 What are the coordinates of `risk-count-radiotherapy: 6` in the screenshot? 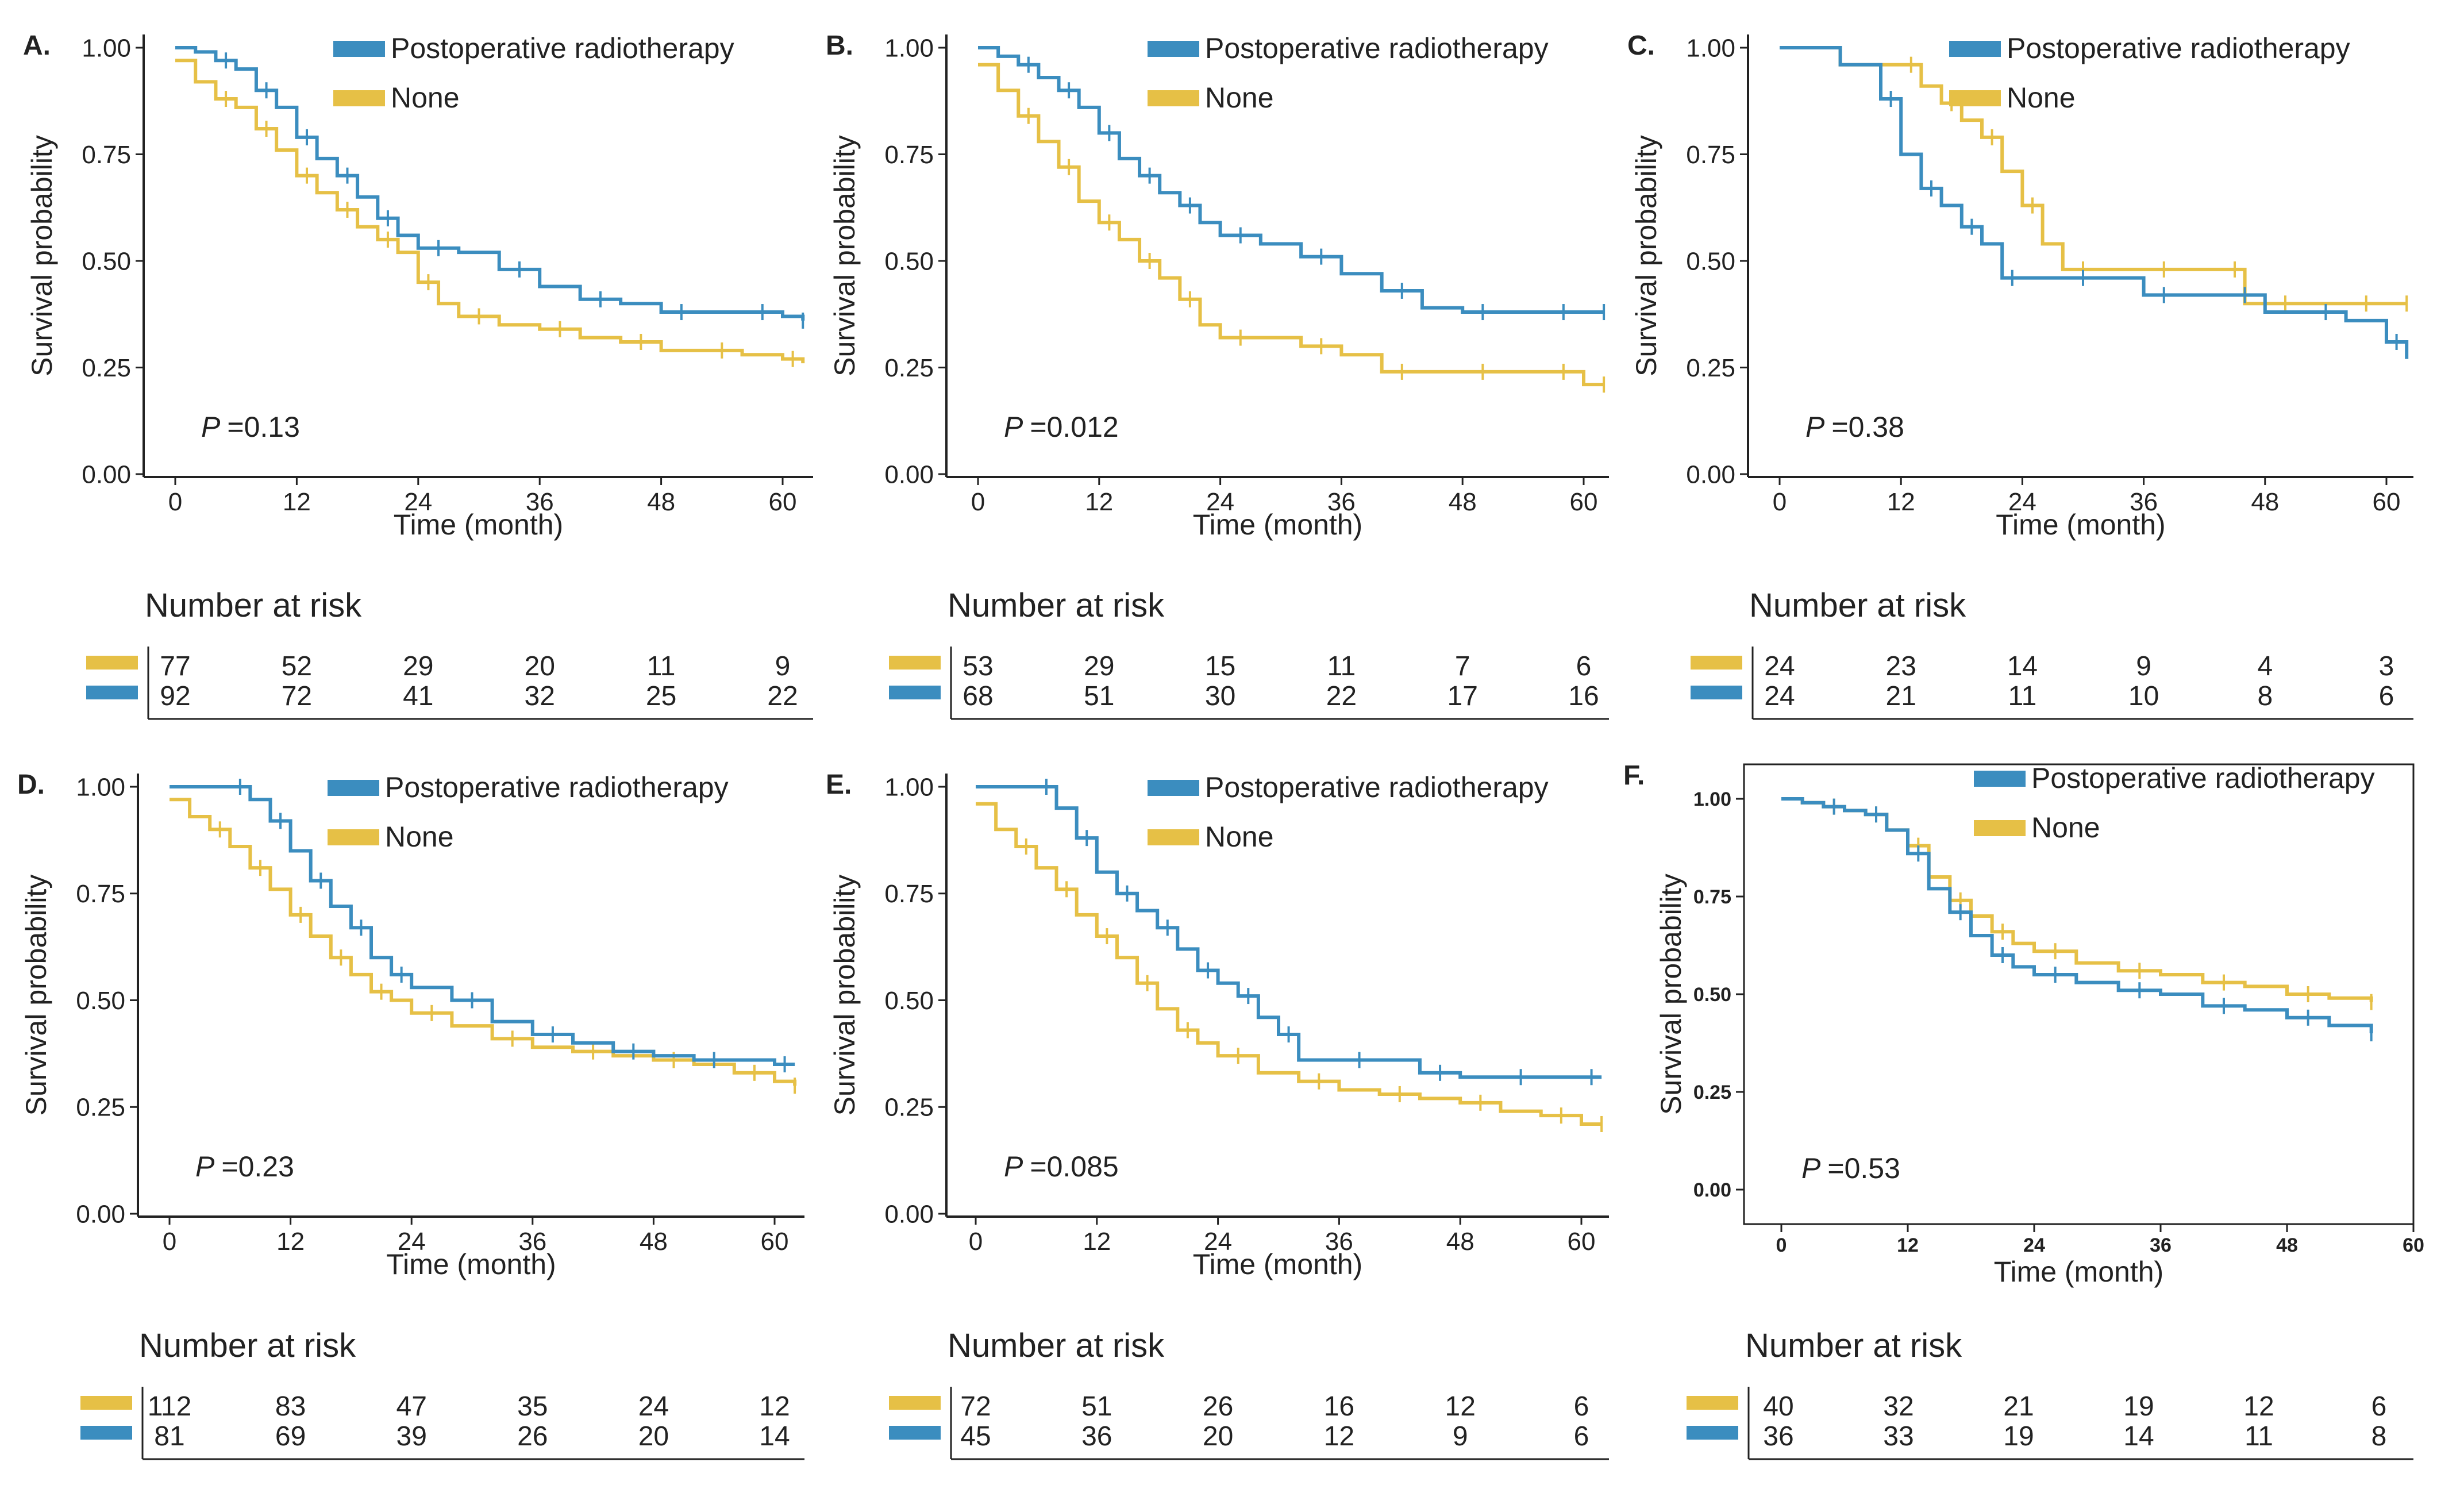 It's located at (1581, 1436).